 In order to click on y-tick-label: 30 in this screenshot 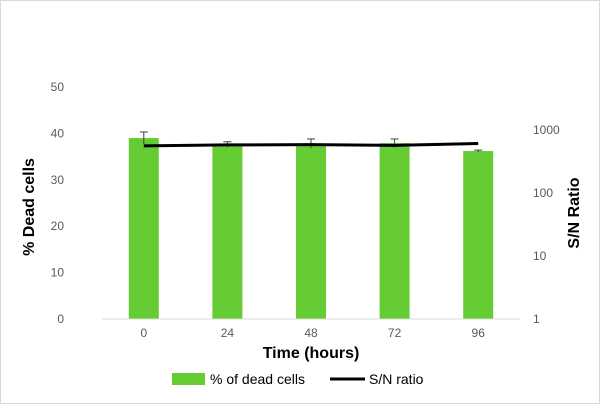, I will do `click(58, 180)`.